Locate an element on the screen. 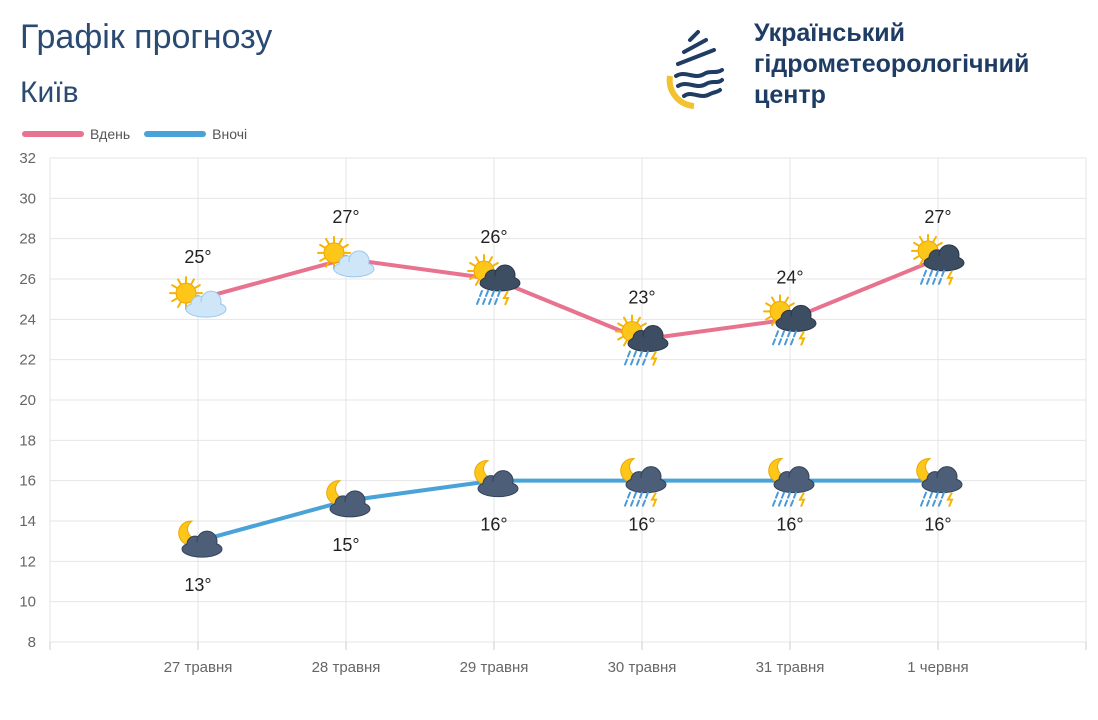 This screenshot has width=1098, height=720. y-tick-label: 22 is located at coordinates (27, 360).